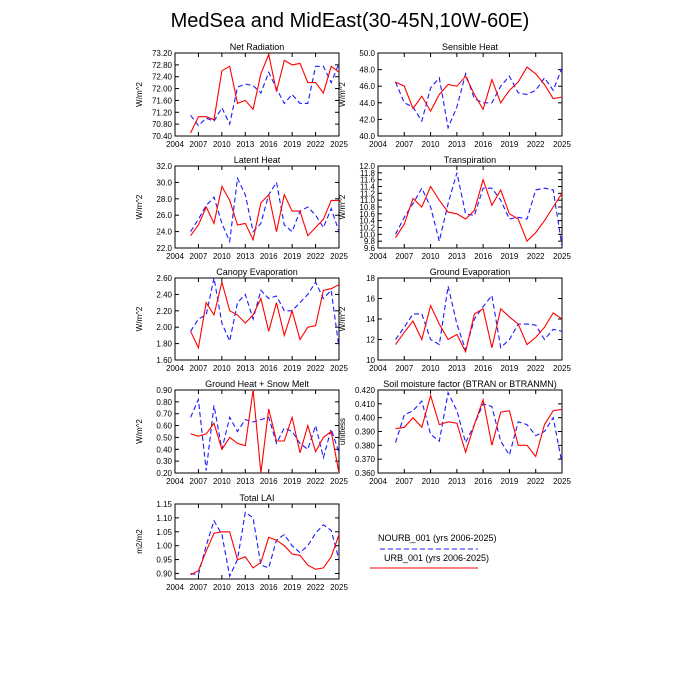 This screenshot has width=700, height=700. What do you see at coordinates (162, 100) in the screenshot?
I see `y-tick-label: 71.60` at bounding box center [162, 100].